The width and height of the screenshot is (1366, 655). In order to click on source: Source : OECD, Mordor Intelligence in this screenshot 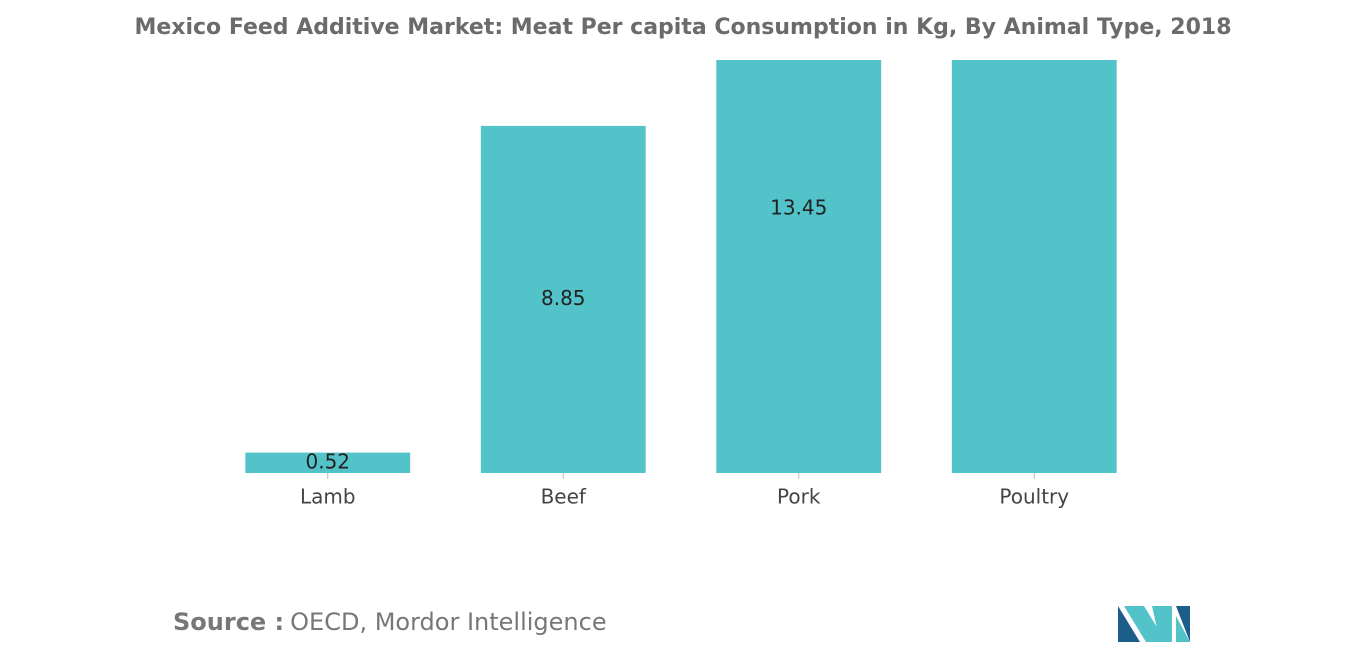, I will do `click(390, 622)`.